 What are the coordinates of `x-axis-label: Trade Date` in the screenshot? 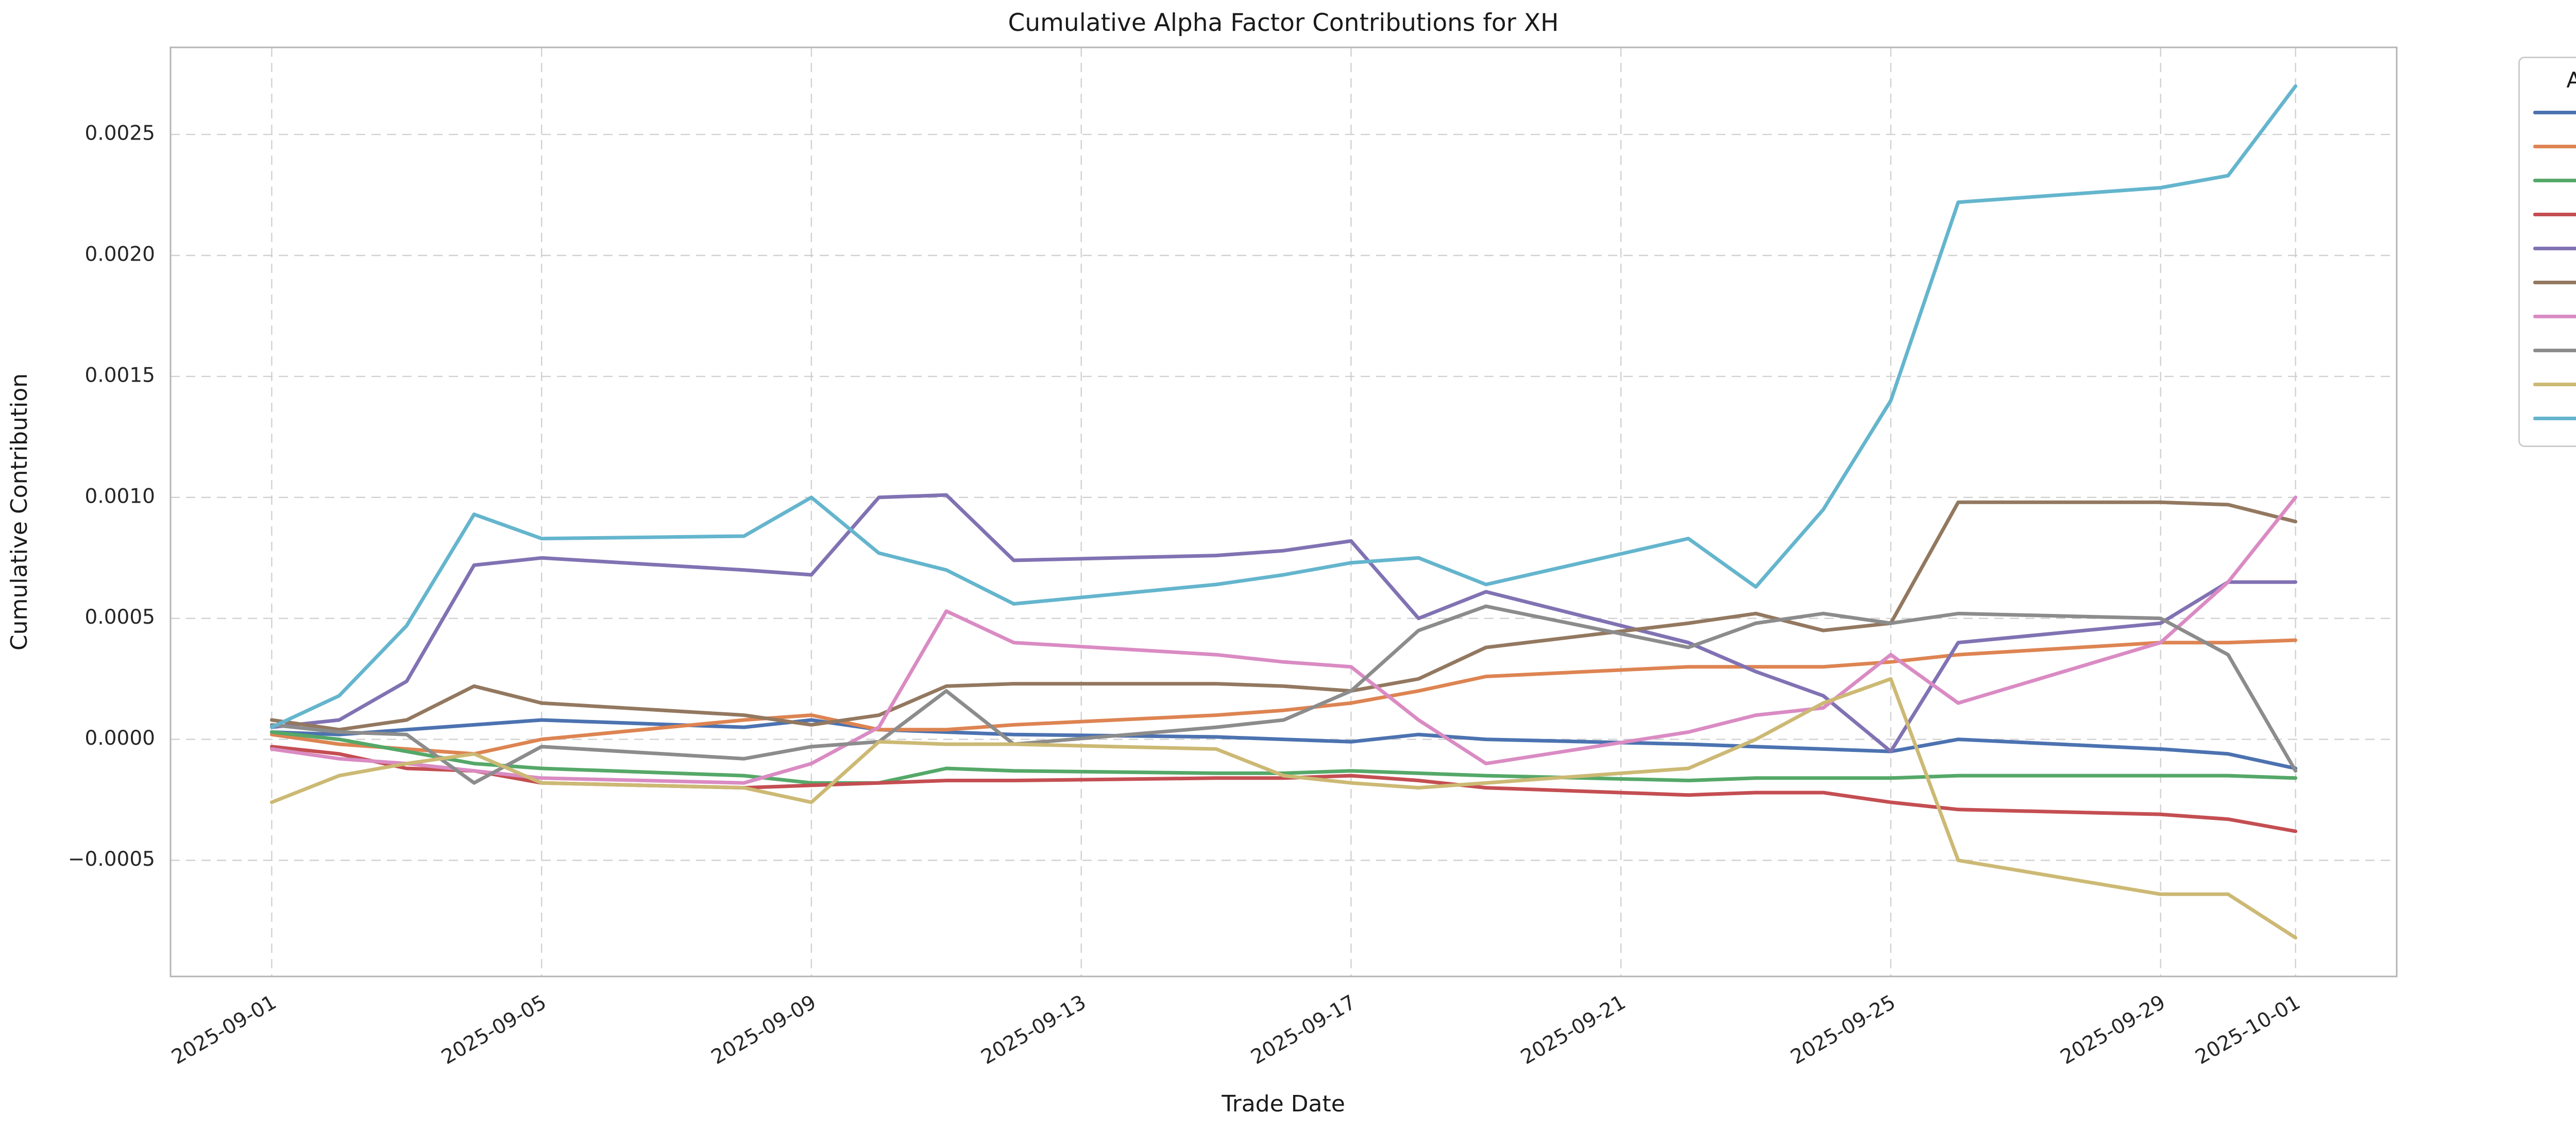 It's located at (1283, 1104).